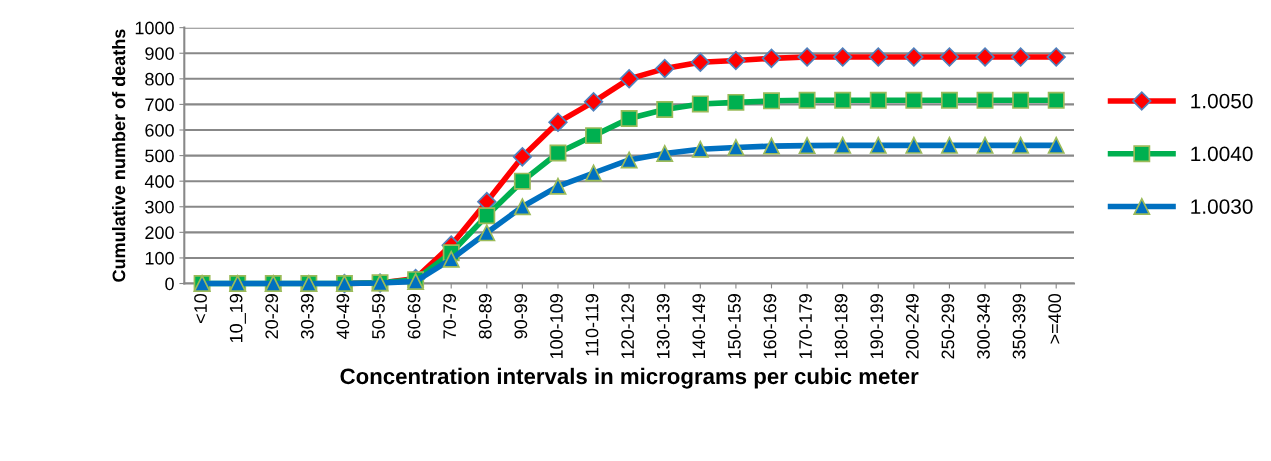 This screenshot has height=461, width=1271. What do you see at coordinates (805, 326) in the screenshot?
I see `x-tick-label: 170-179` at bounding box center [805, 326].